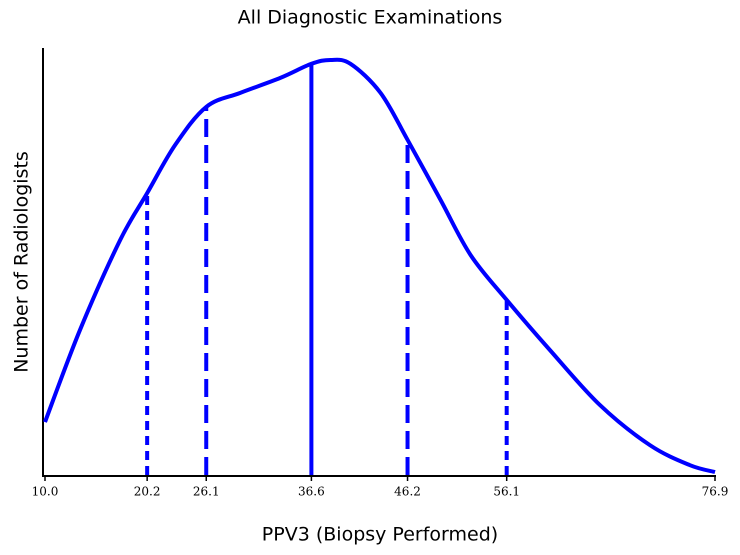  What do you see at coordinates (22, 262) in the screenshot?
I see `y-axis-label: Number of Radiologists` at bounding box center [22, 262].